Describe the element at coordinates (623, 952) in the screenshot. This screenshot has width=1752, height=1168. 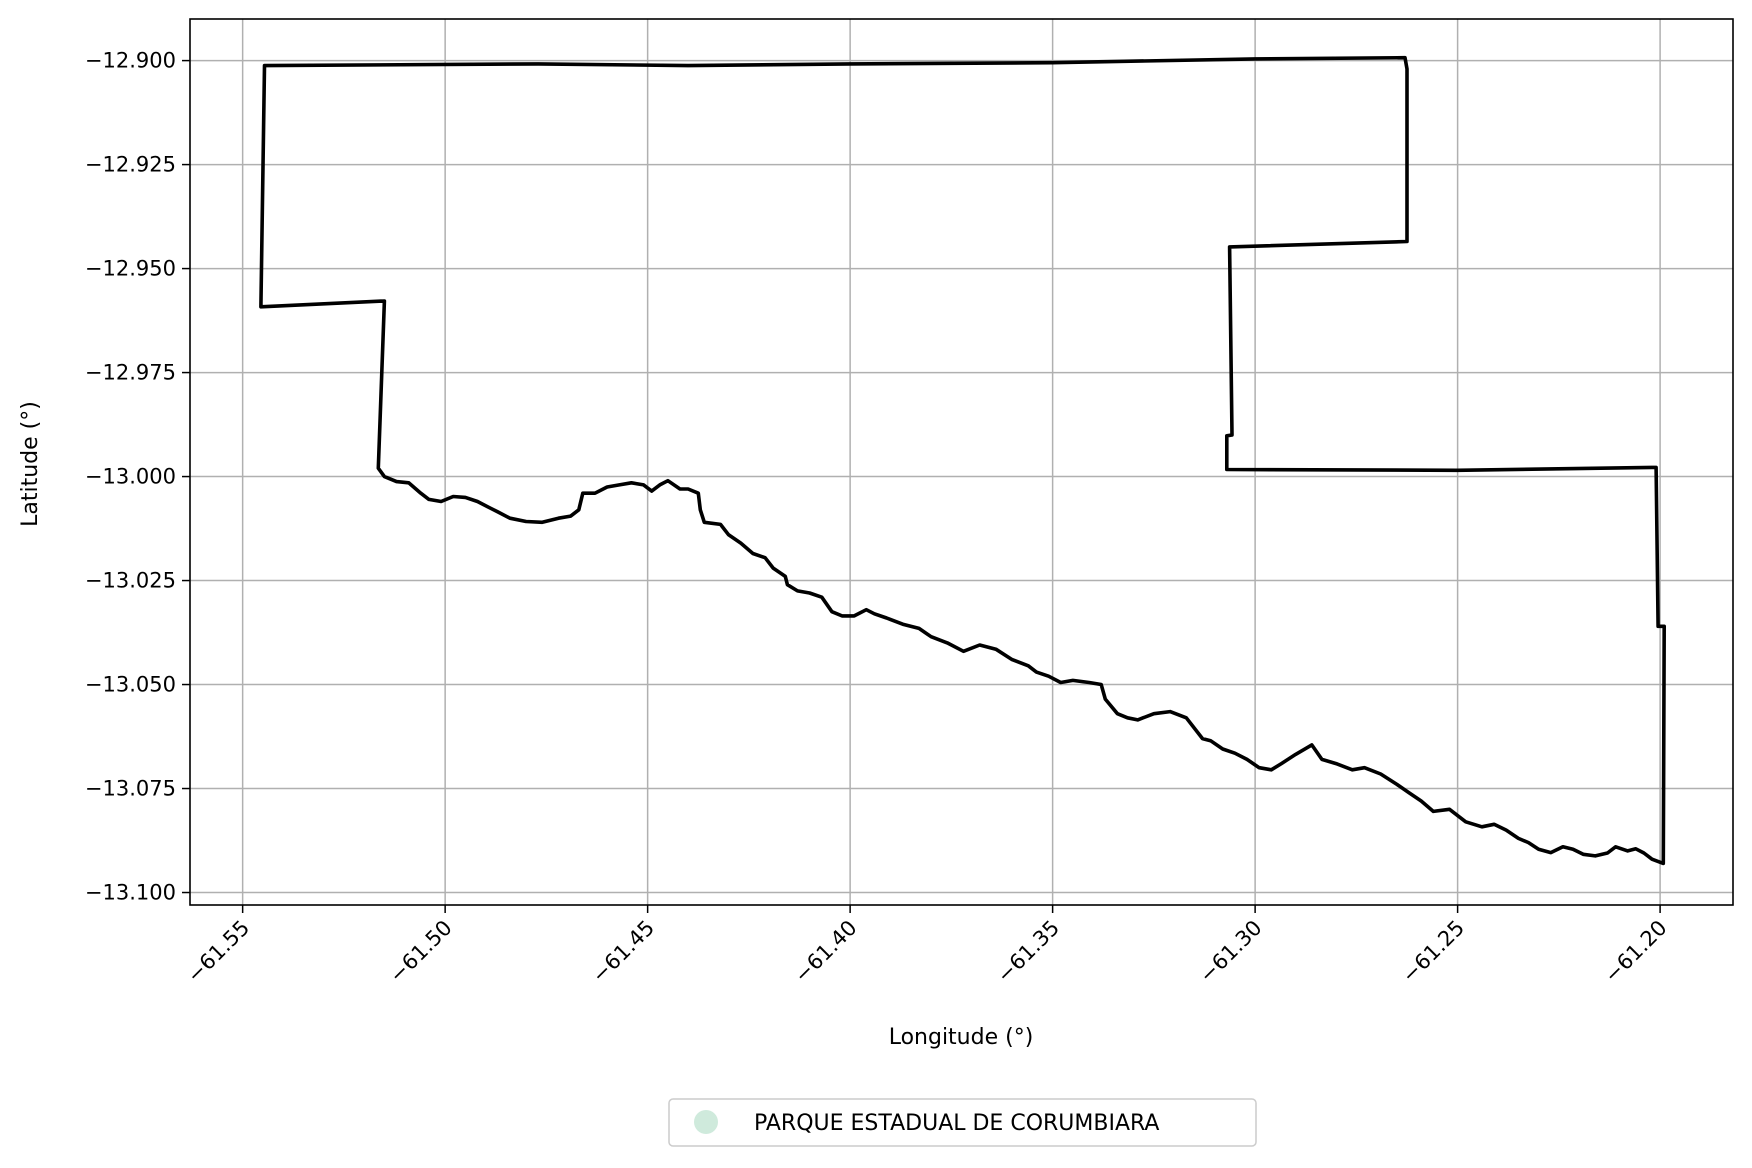
I see `x-tick-label: −61.45` at that location.